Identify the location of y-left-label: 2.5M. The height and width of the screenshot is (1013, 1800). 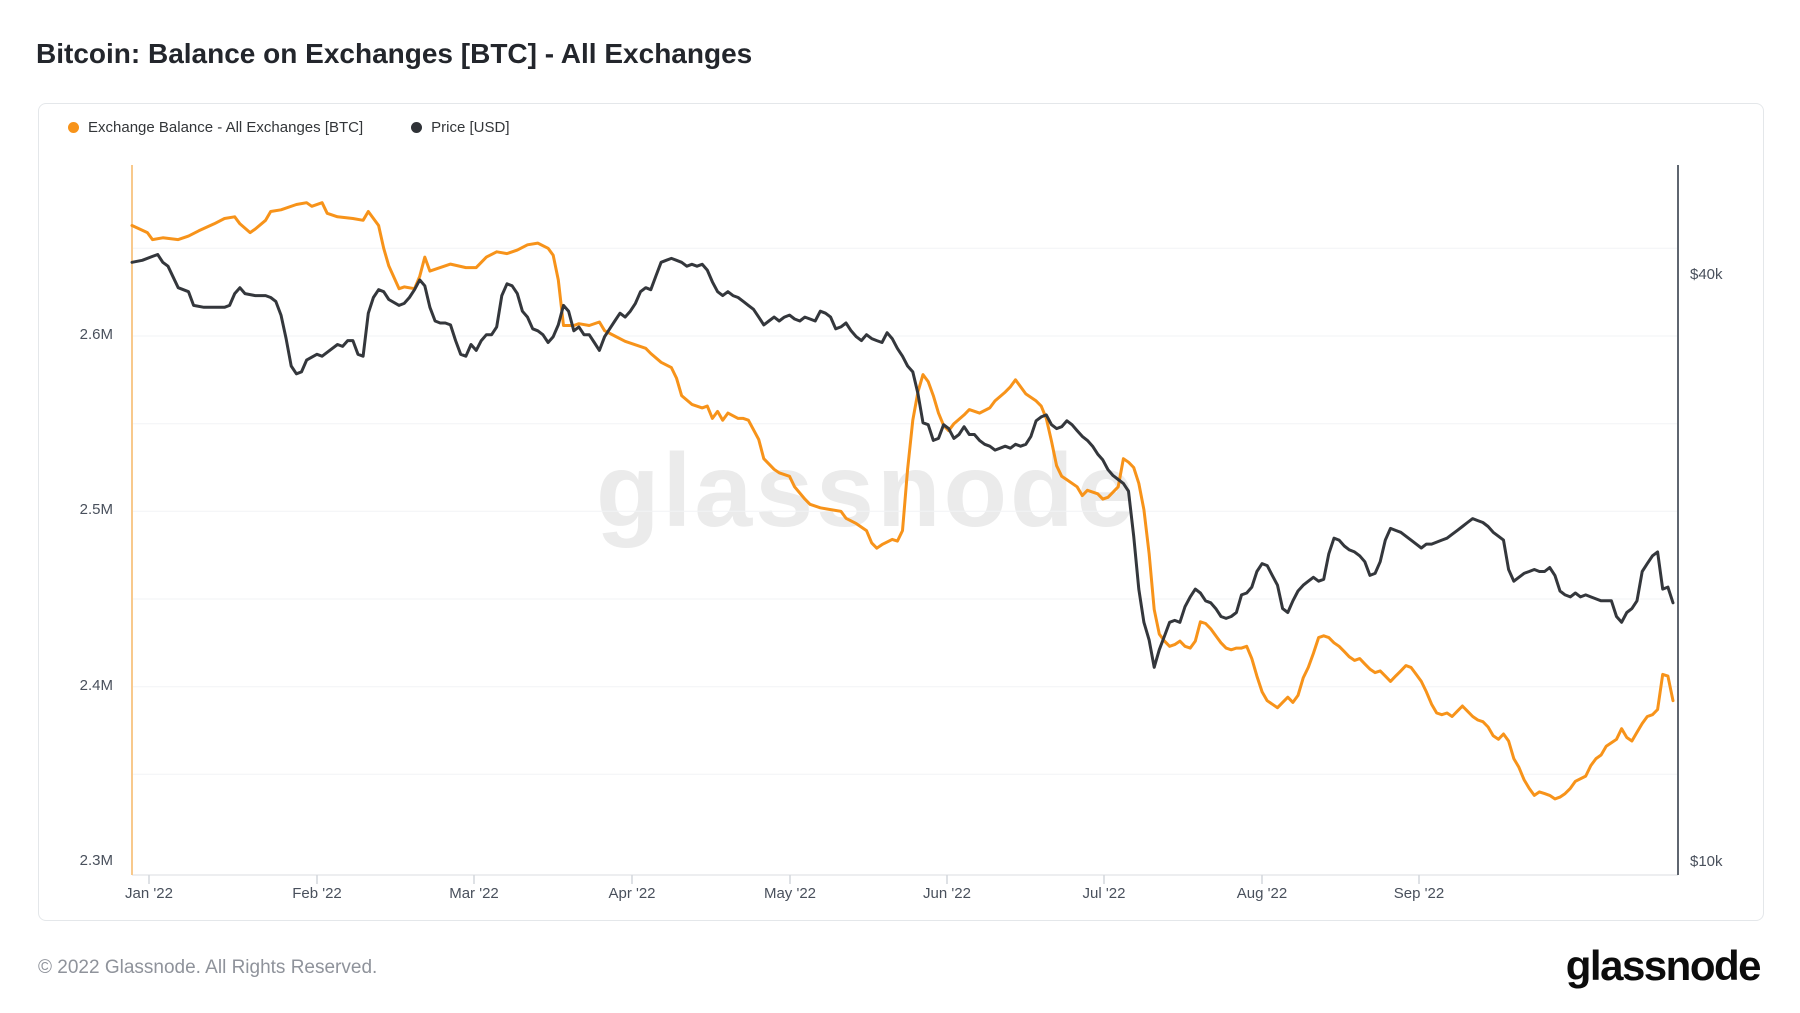
(96, 509).